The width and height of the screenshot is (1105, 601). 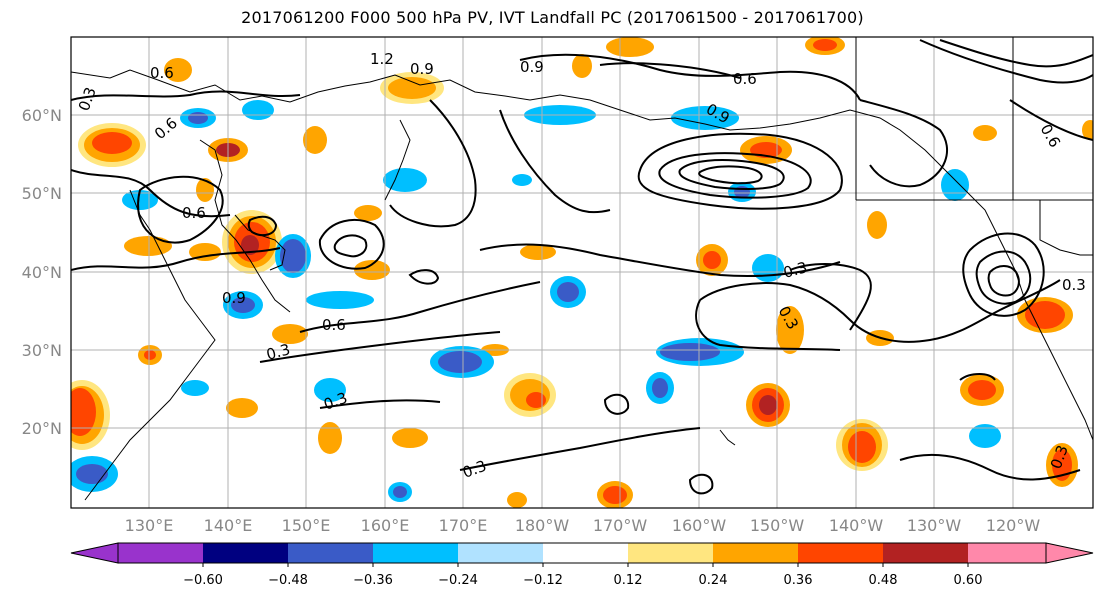 What do you see at coordinates (42, 350) in the screenshot?
I see `lat-label: 30°N` at bounding box center [42, 350].